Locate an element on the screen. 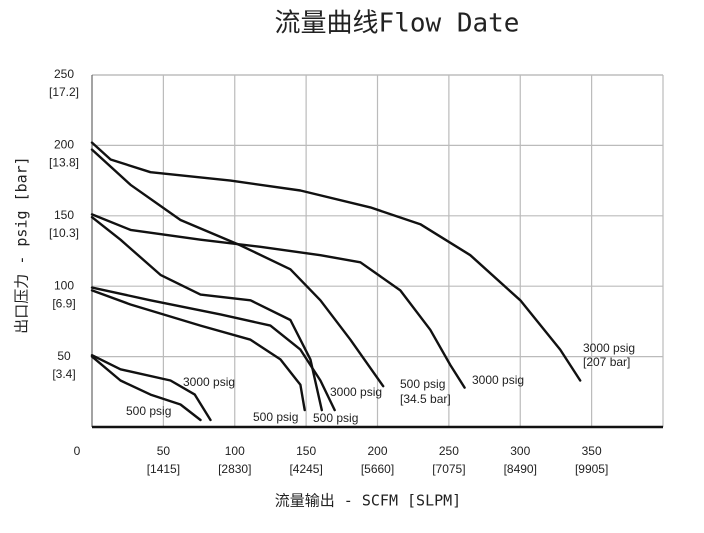 The width and height of the screenshot is (704, 533). y-tick-bar-label: [3.4] is located at coordinates (63, 374).